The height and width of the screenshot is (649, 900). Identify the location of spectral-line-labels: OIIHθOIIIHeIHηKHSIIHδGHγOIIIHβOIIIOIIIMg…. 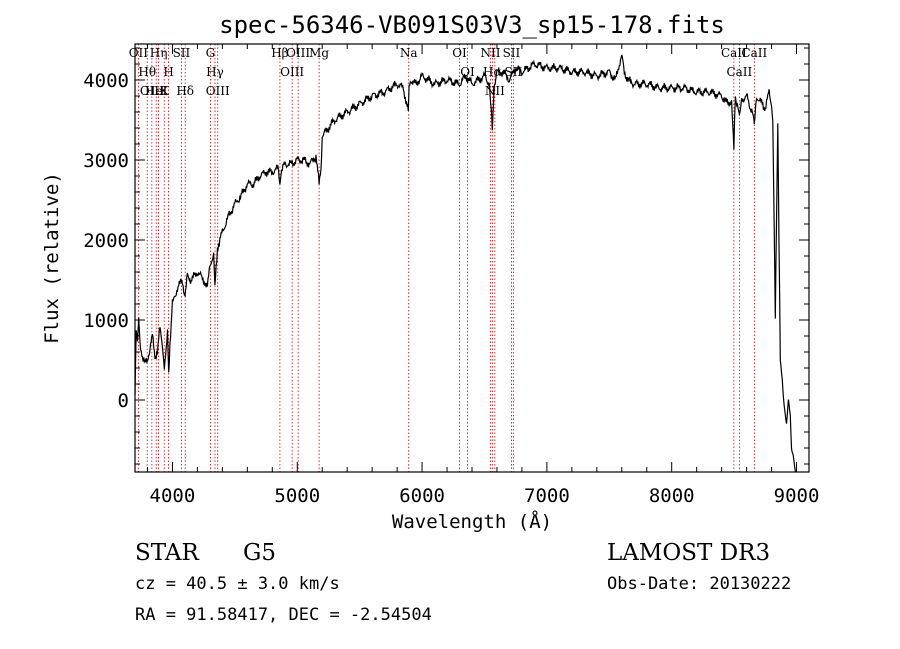
(448, 72).